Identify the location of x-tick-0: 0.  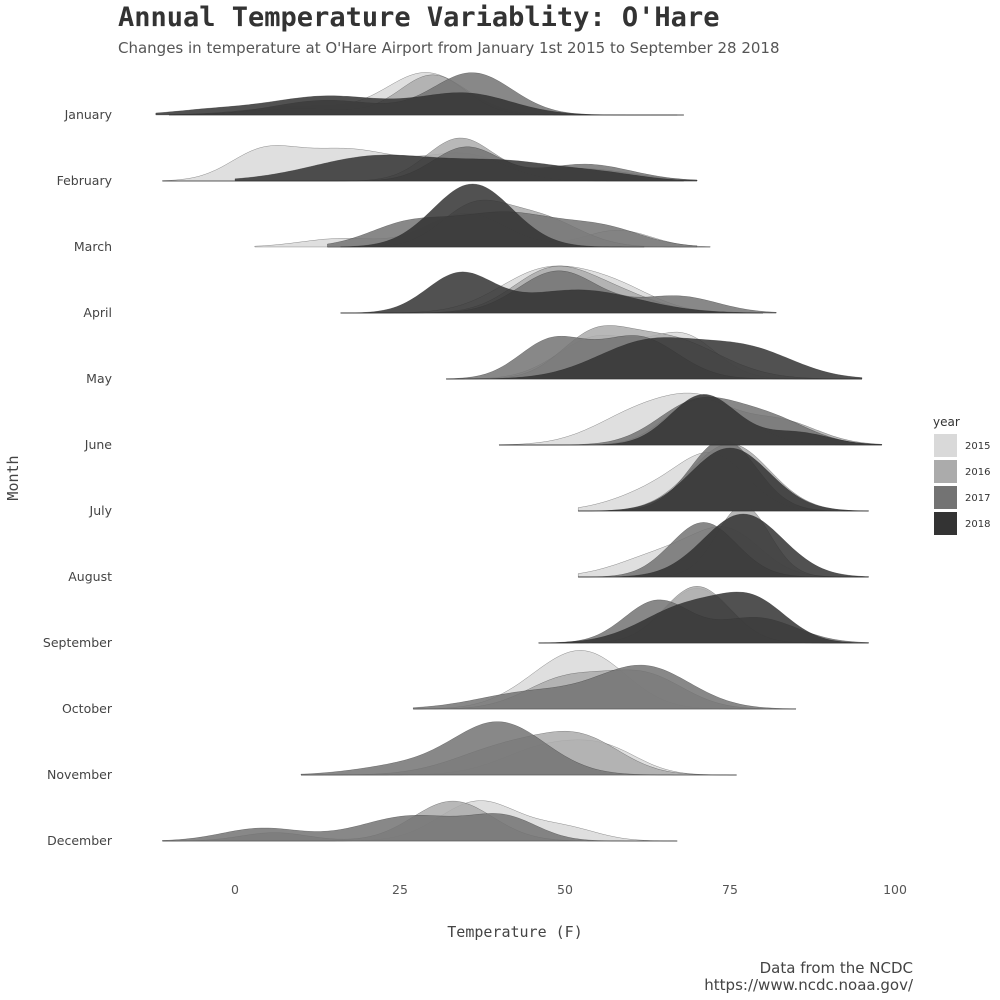
(235, 889).